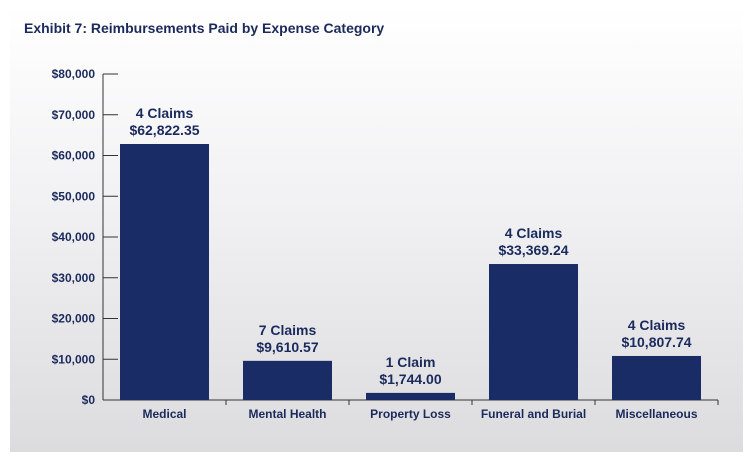 This screenshot has height=460, width=753. What do you see at coordinates (74, 74) in the screenshot?
I see `y-tick-label: $80,000` at bounding box center [74, 74].